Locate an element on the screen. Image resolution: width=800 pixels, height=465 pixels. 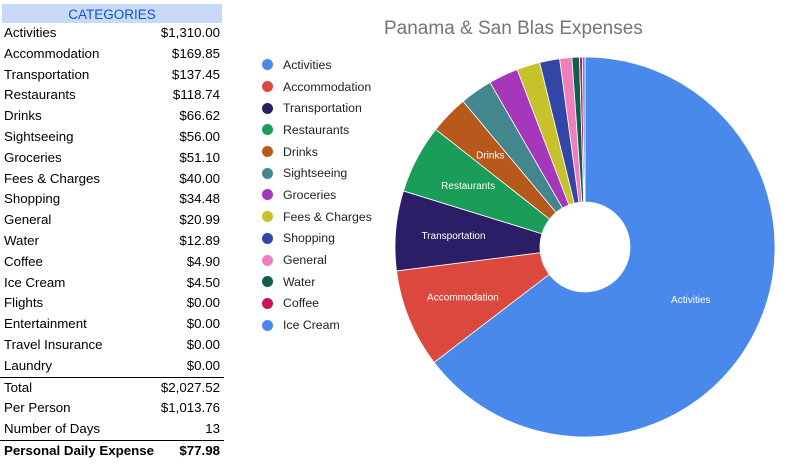
category-label: Ice Cream is located at coordinates (35, 282).